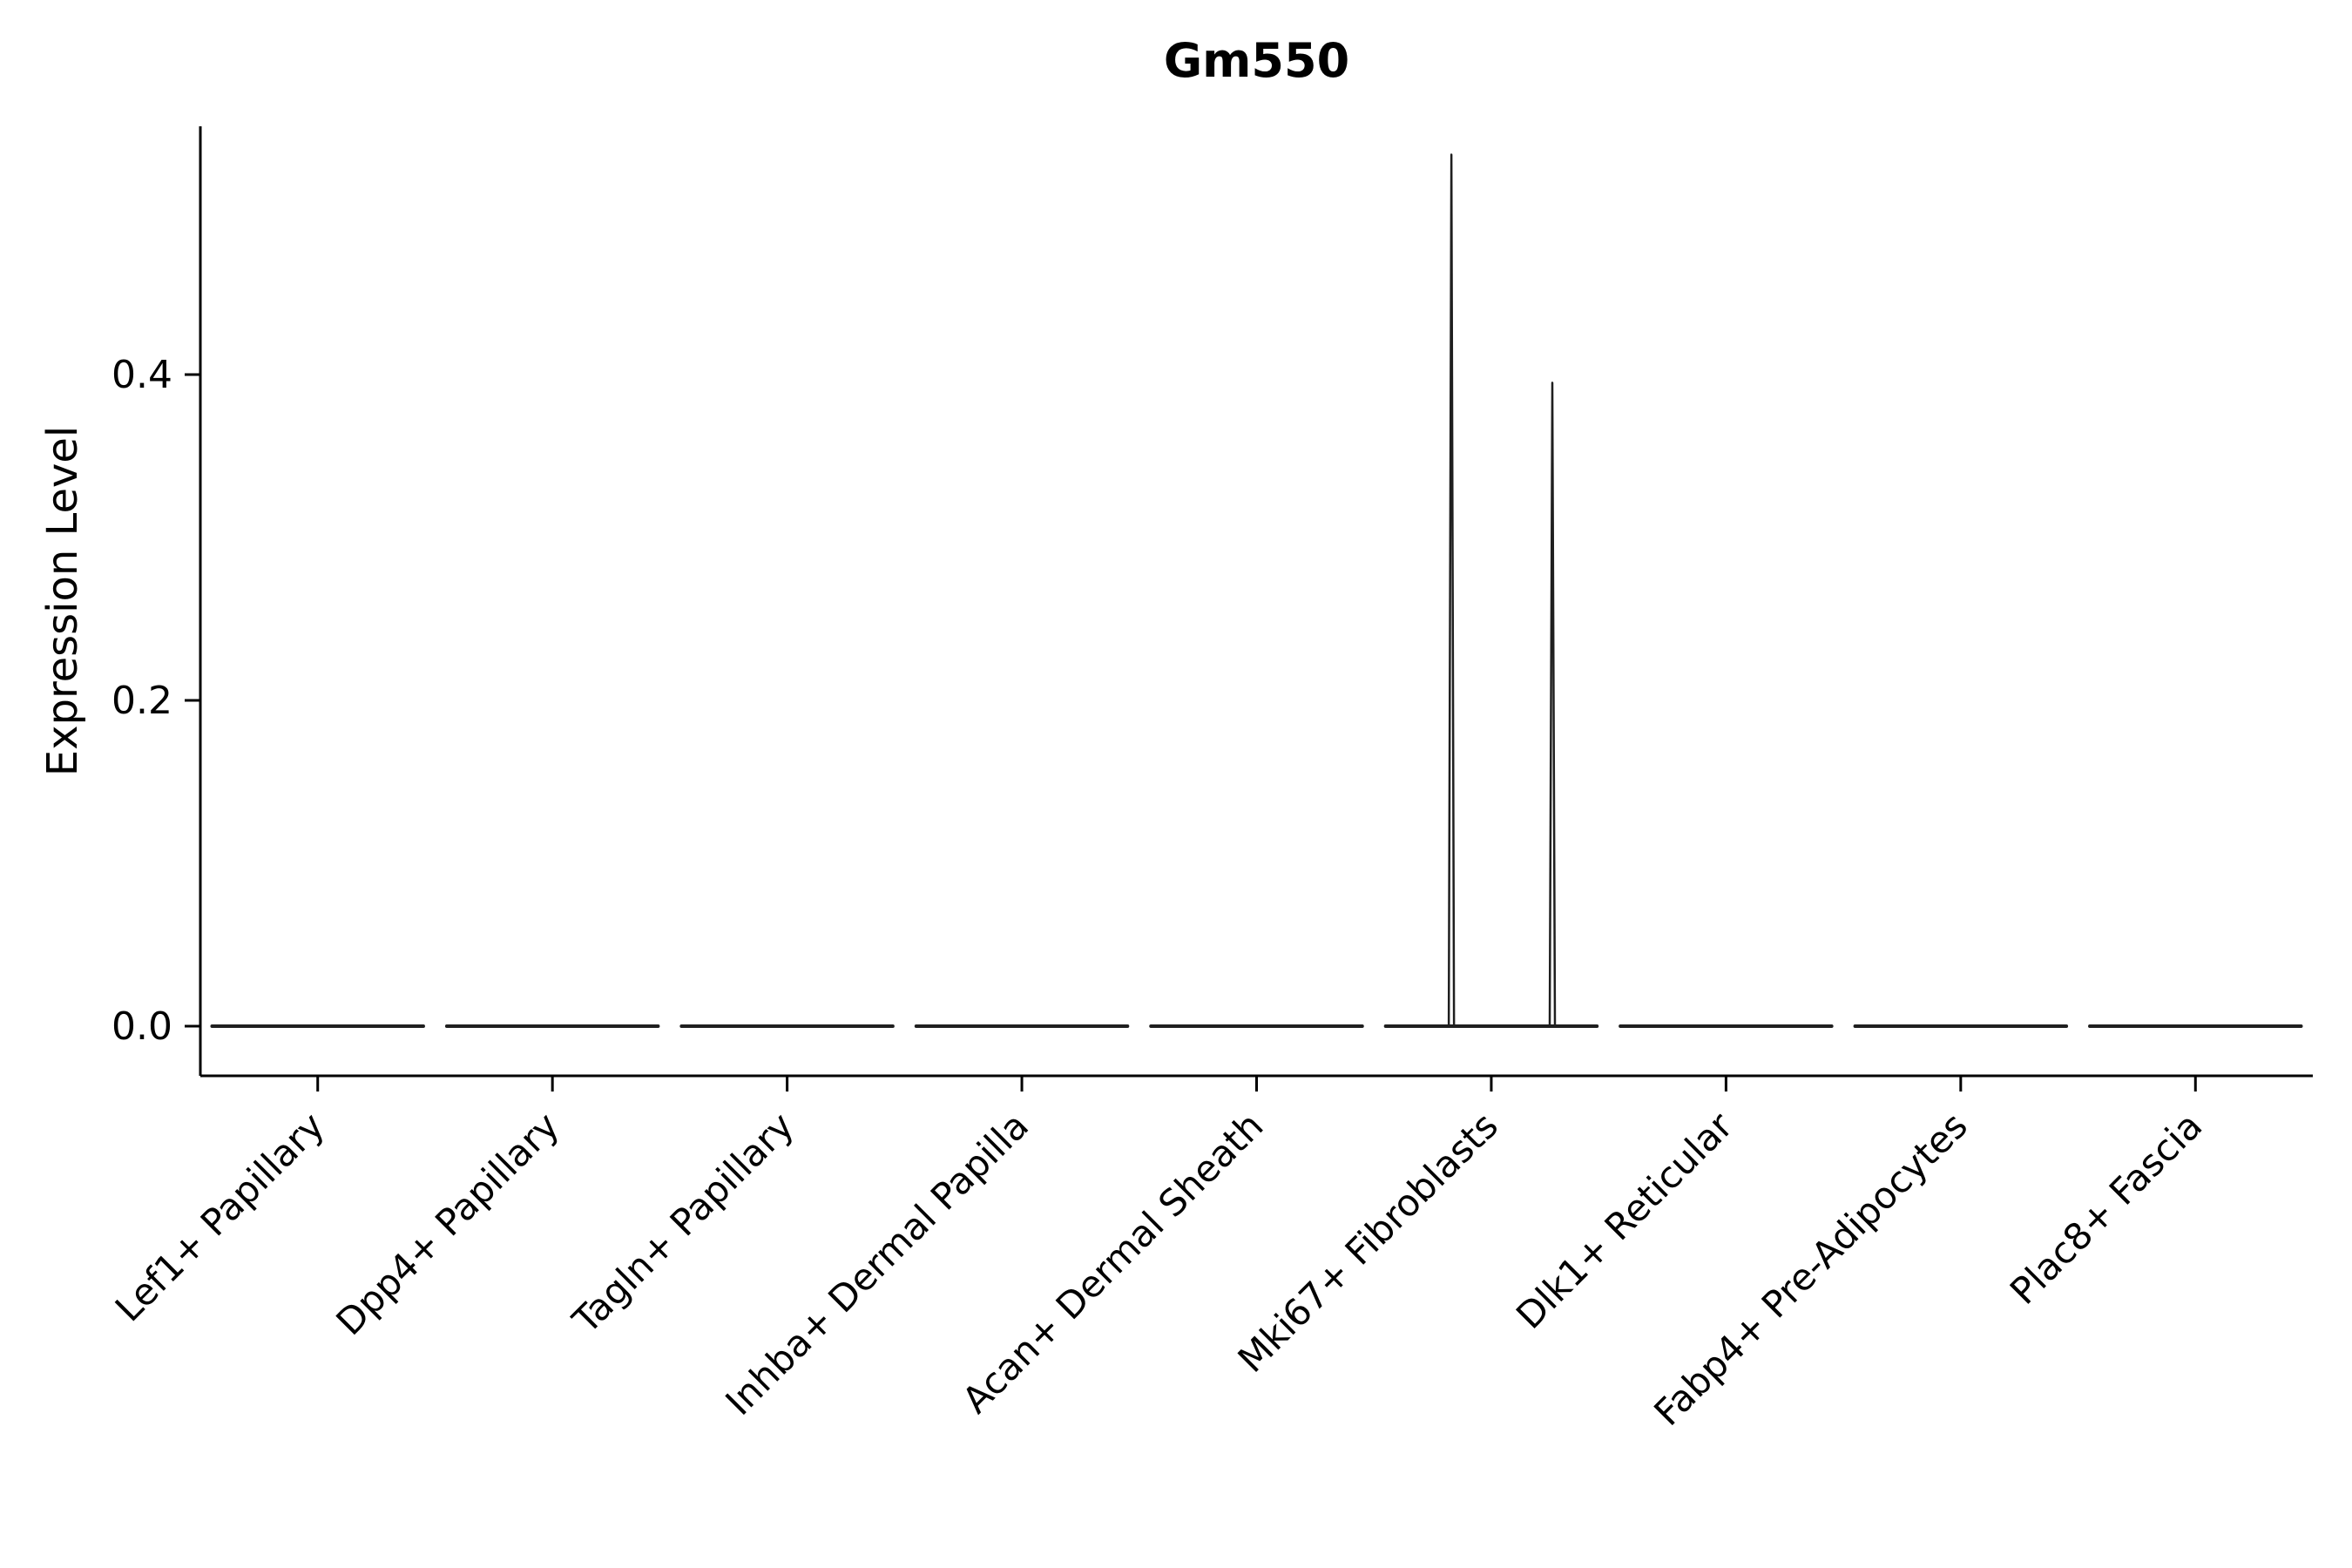 This screenshot has width=2352, height=1568. I want to click on x-tick-label: Lef1+ Papillary, so click(220, 1216).